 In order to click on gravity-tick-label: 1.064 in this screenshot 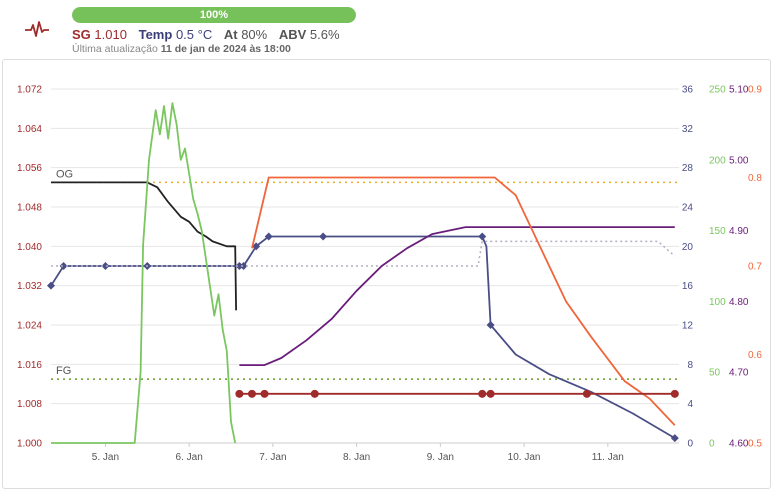, I will do `click(29, 129)`.